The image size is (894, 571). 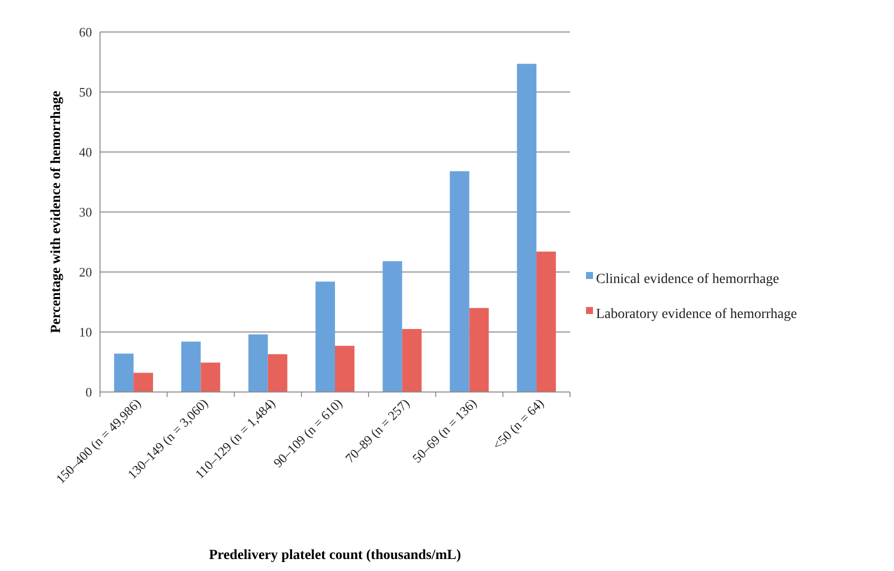 I want to click on y-tick-label: 40, so click(x=85, y=152).